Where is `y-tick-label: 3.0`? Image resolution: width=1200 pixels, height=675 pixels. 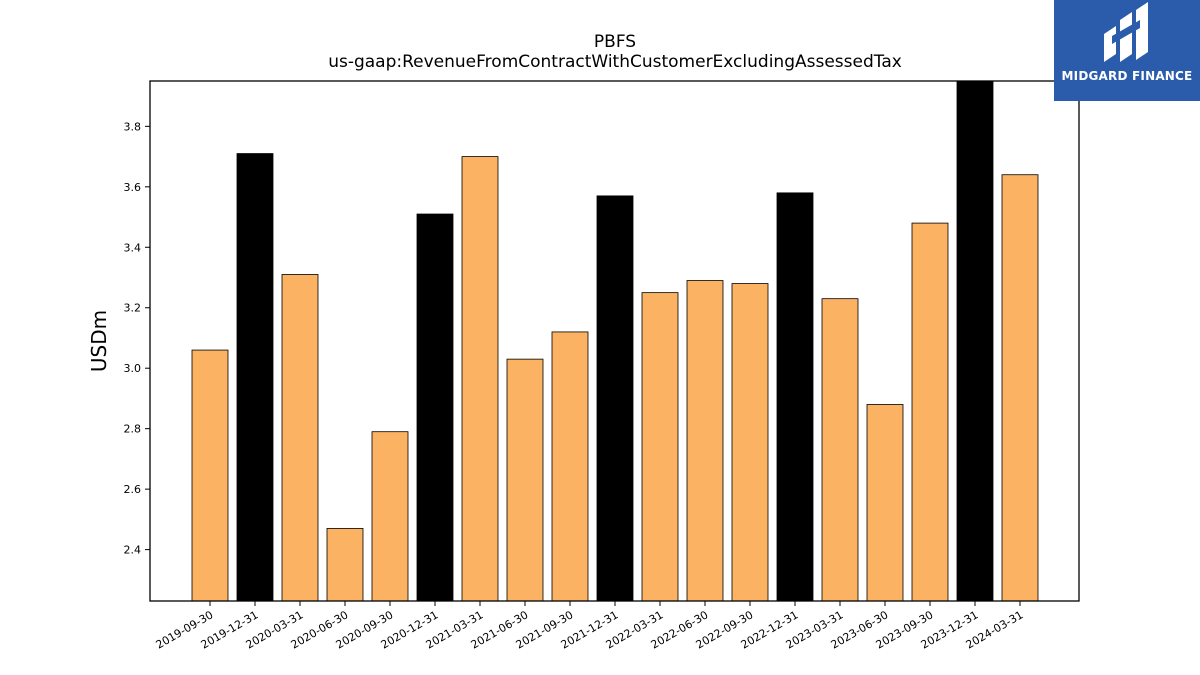 y-tick-label: 3.0 is located at coordinates (133, 368).